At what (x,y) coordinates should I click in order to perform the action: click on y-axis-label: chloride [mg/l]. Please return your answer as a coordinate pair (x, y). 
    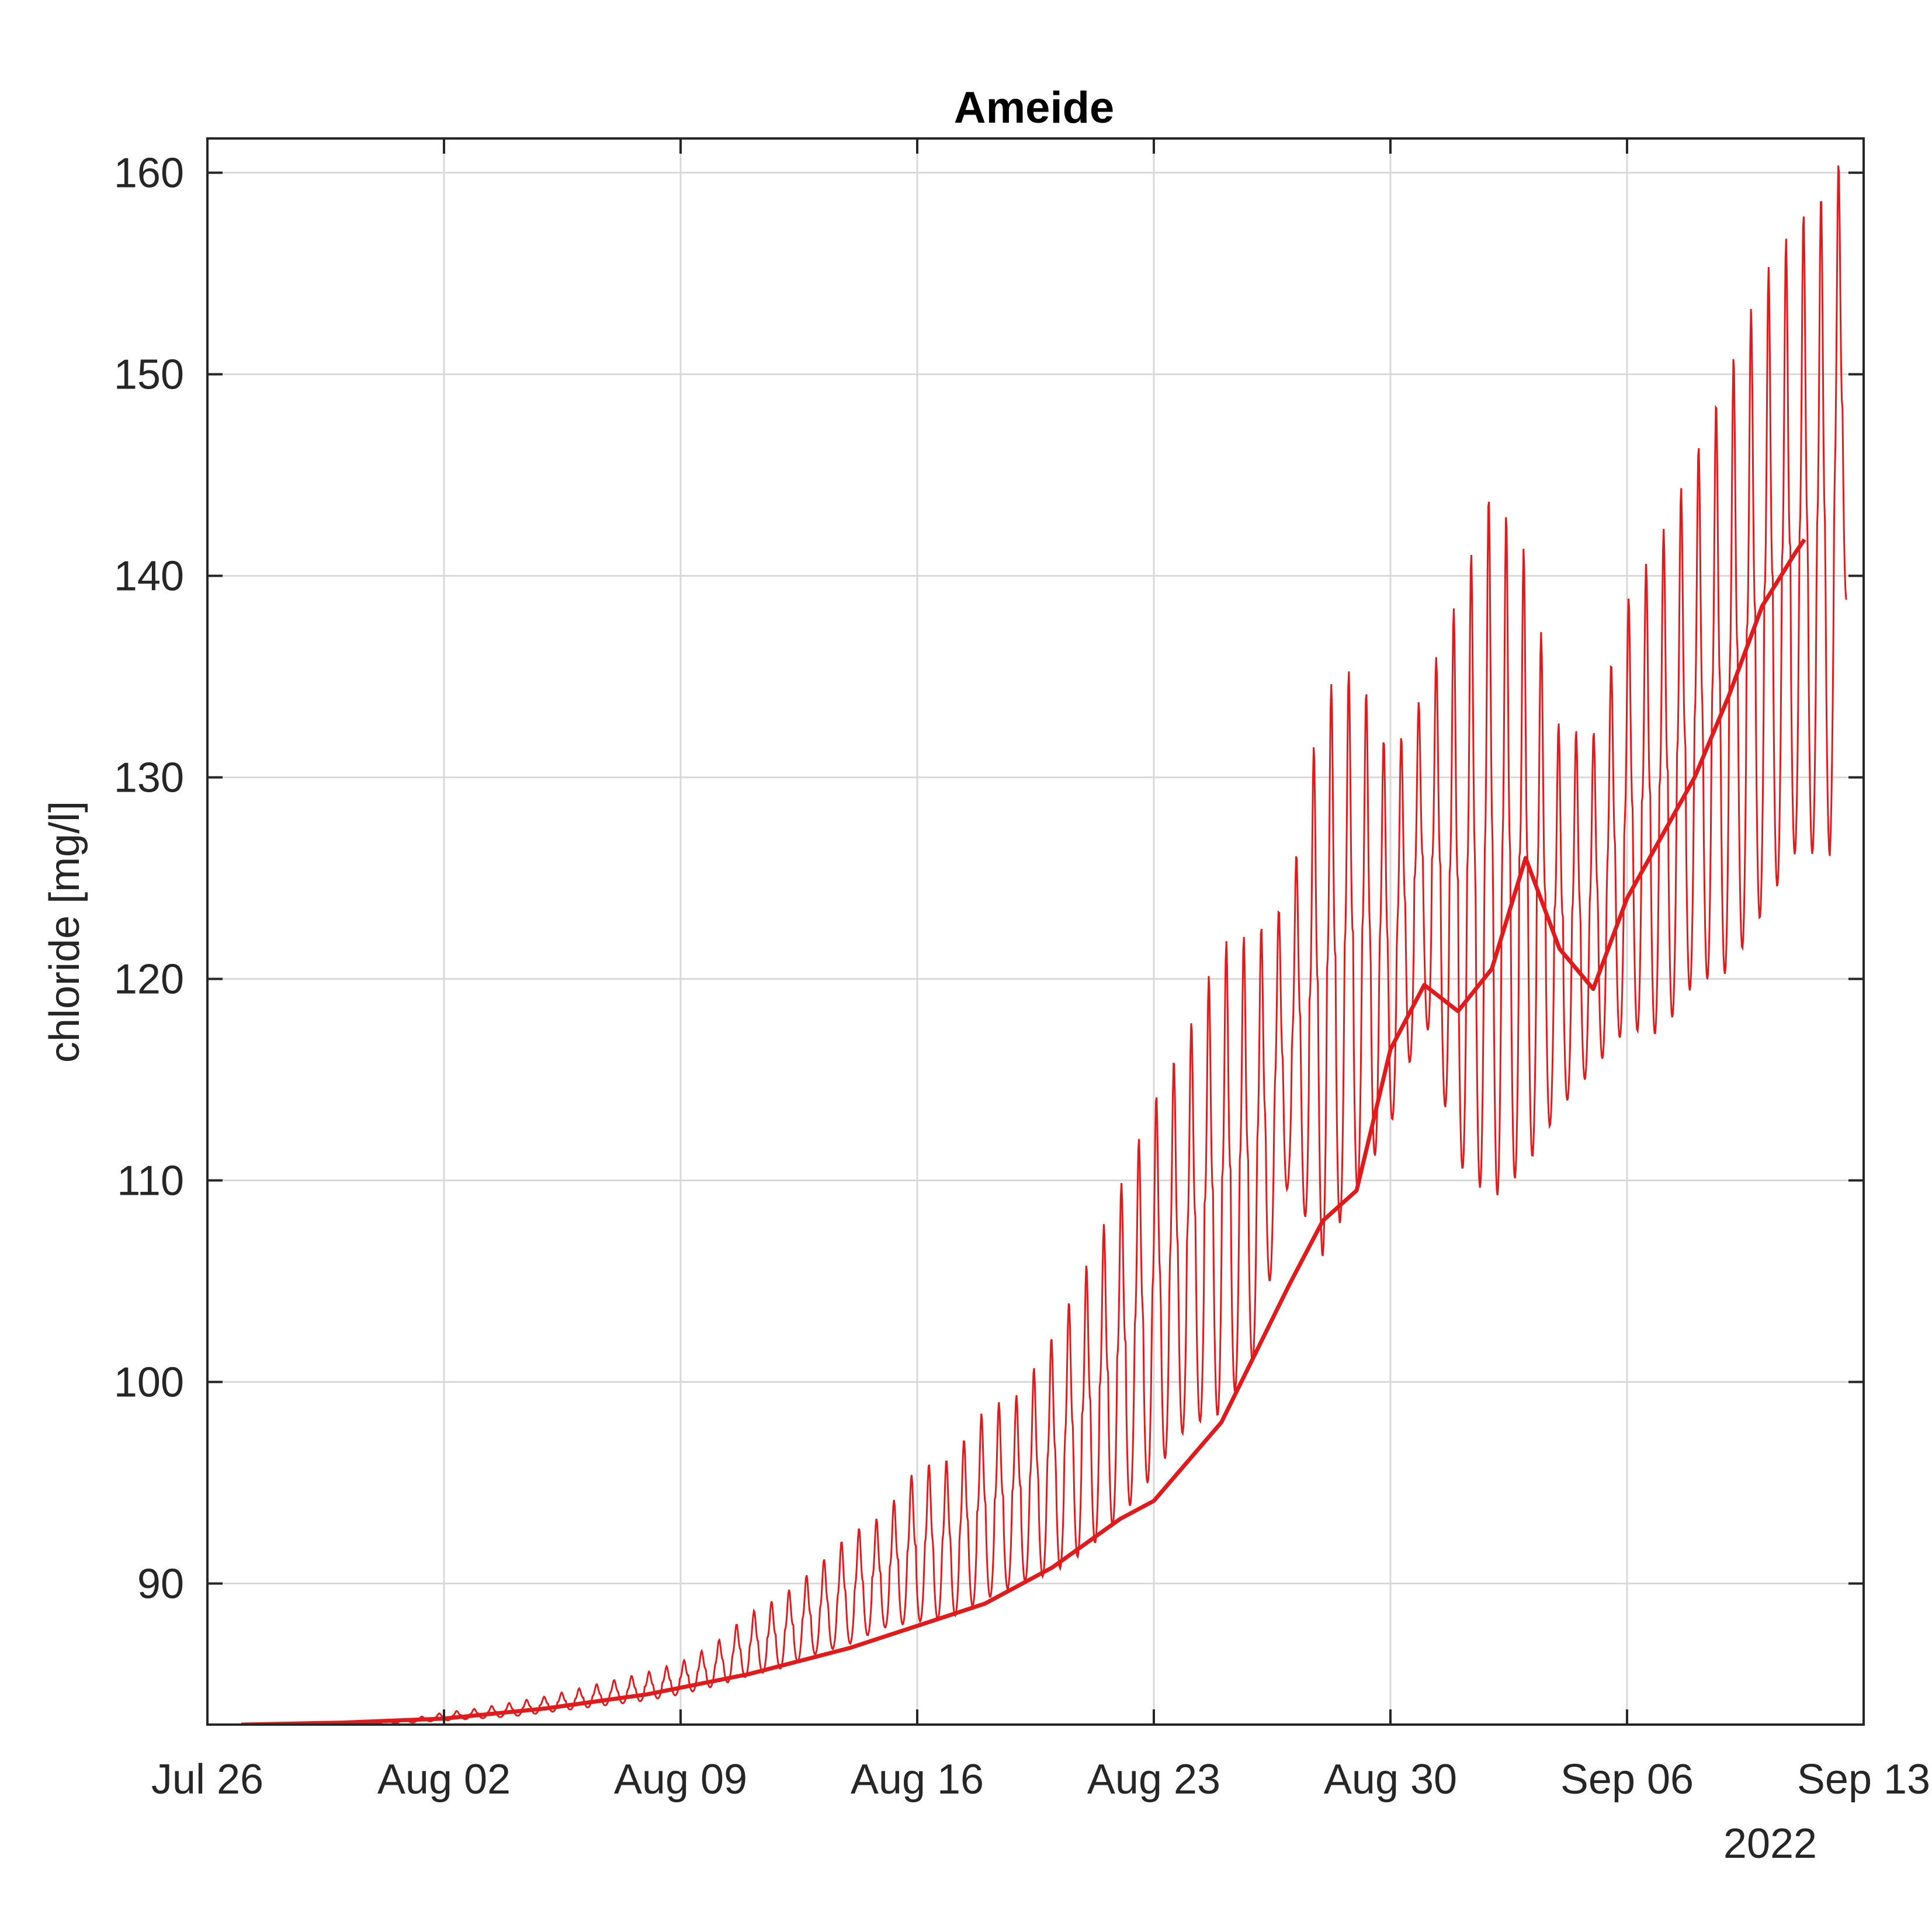
    Looking at the image, I should click on (64, 932).